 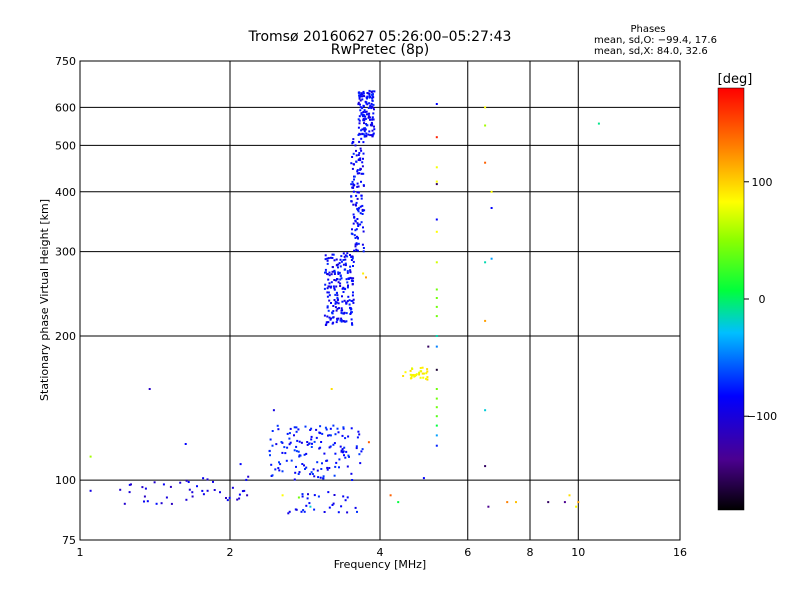 What do you see at coordinates (762, 299) in the screenshot?
I see `colorbar-tick-label: 0` at bounding box center [762, 299].